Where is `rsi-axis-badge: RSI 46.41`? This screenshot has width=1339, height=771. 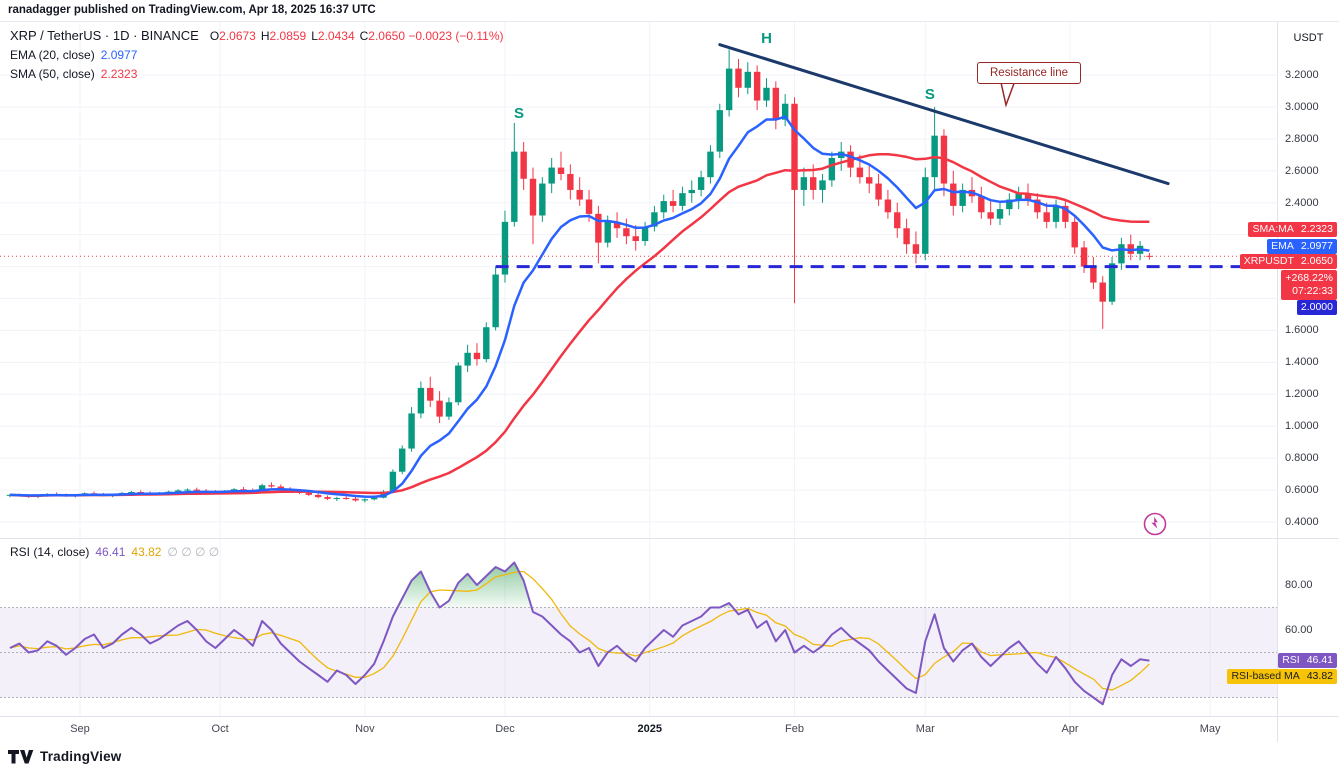
rsi-axis-badge: RSI 46.41 is located at coordinates (1307, 660).